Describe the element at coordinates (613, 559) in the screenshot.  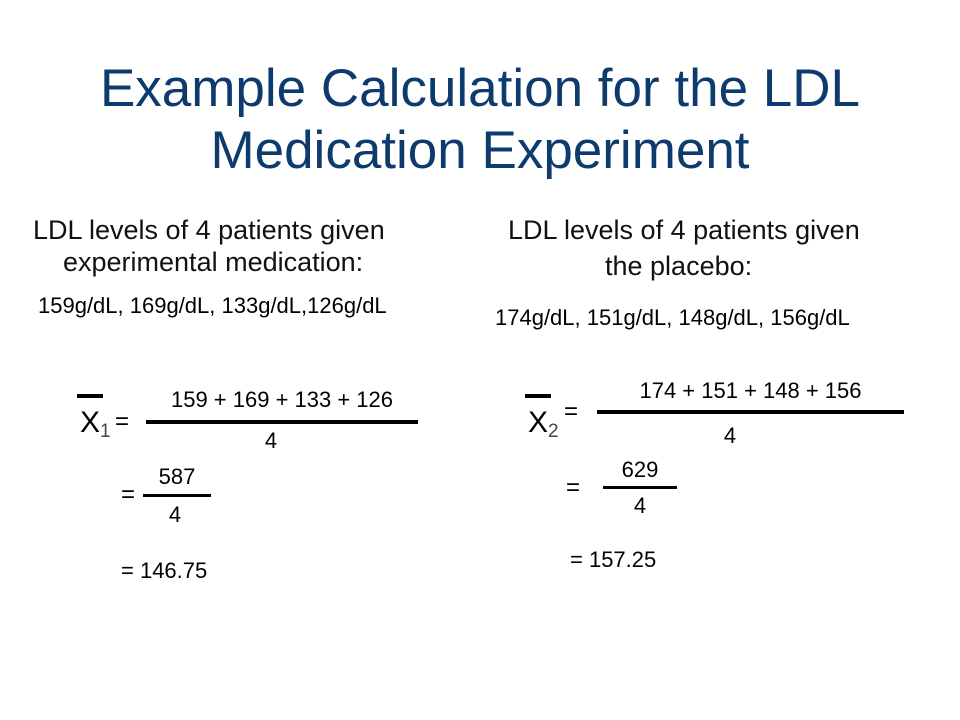
I see `mean-result: = 157.25` at that location.